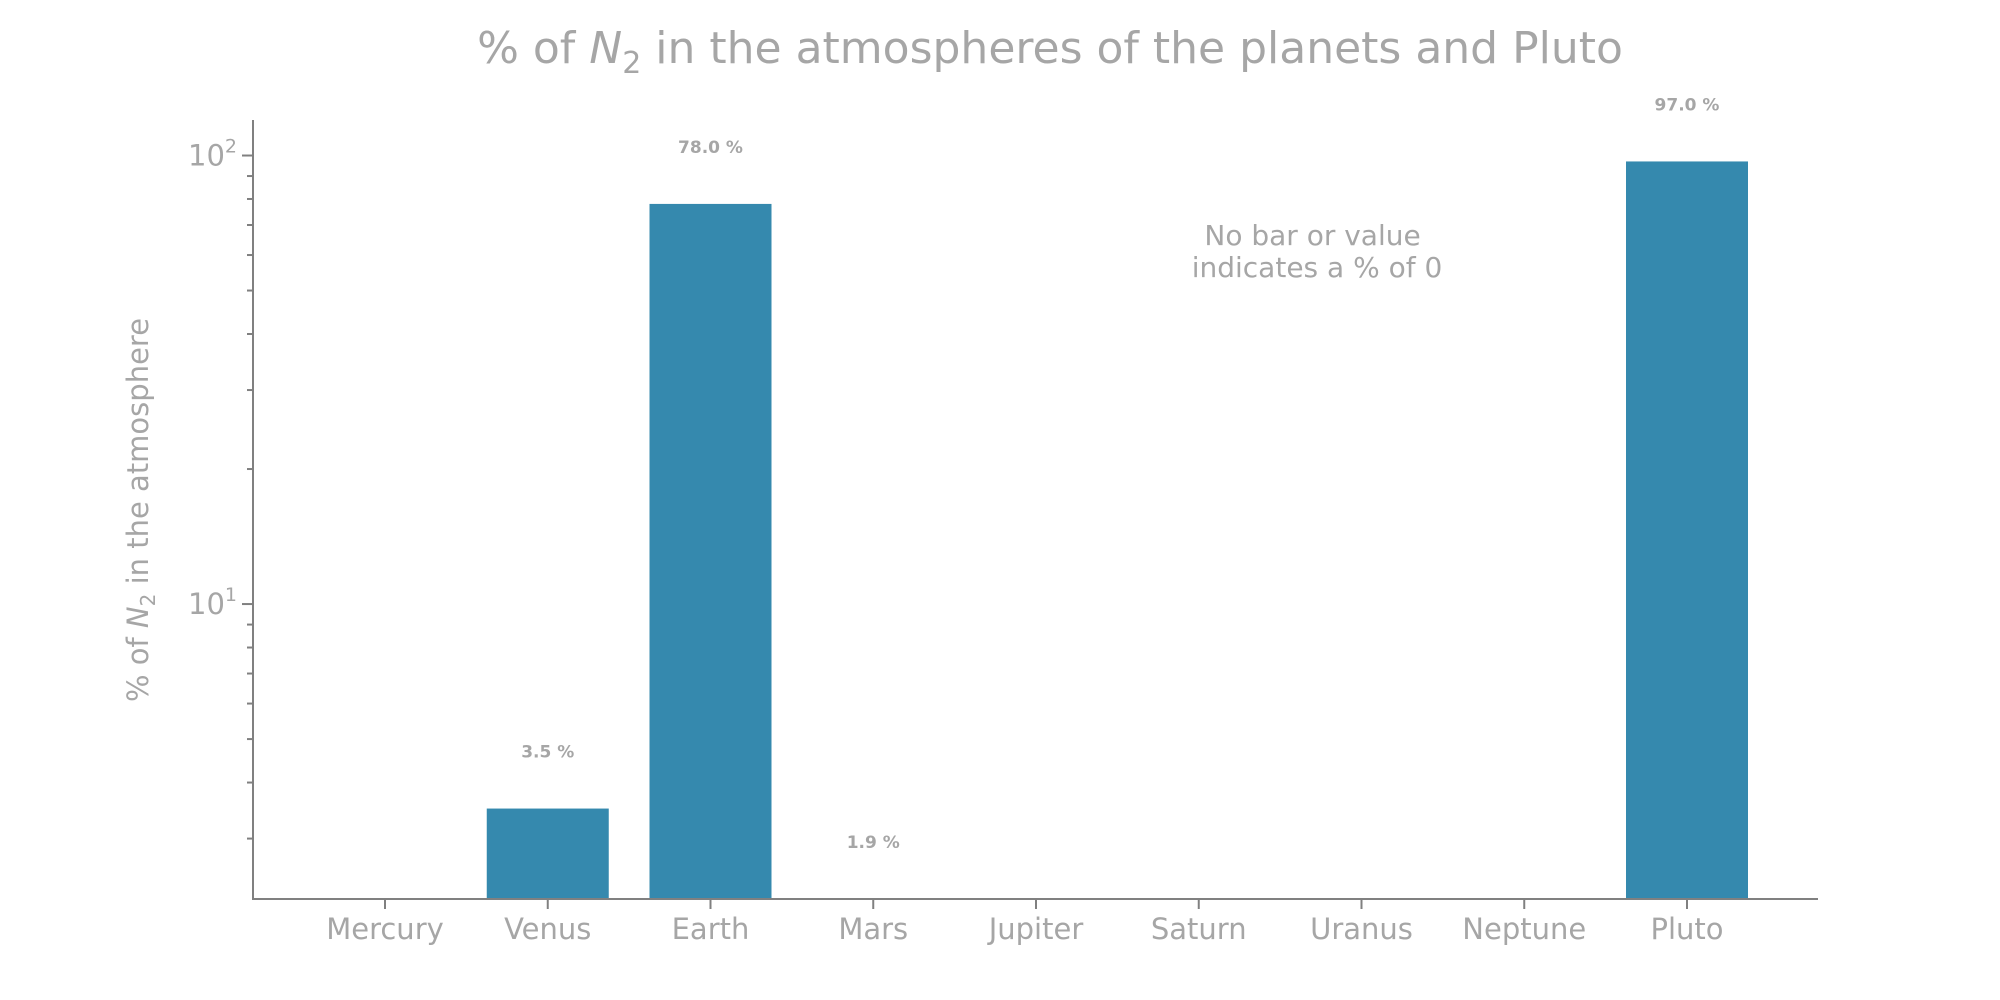 The height and width of the screenshot is (1000, 2000). Describe the element at coordinates (710, 148) in the screenshot. I see `data-label-earth: 78.0 %` at that location.